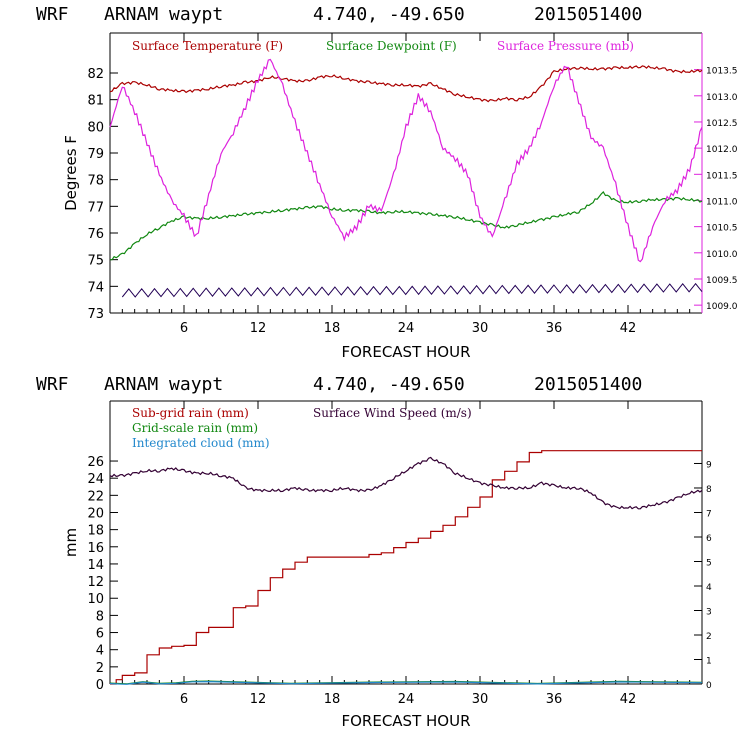 The width and height of the screenshot is (740, 740). What do you see at coordinates (95, 582) in the screenshot?
I see `y-tick-label: 12` at bounding box center [95, 582].